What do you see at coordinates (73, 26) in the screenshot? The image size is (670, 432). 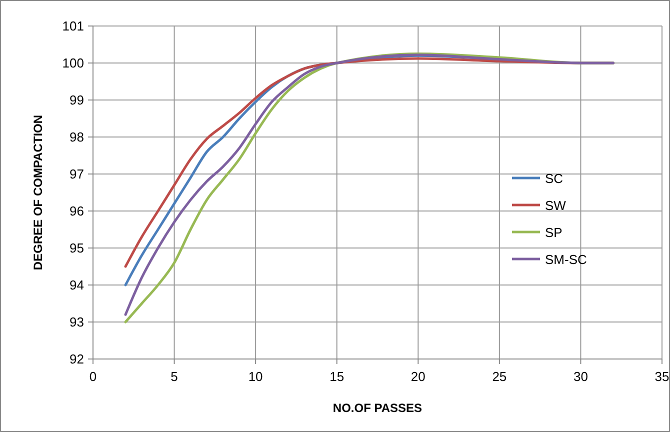 I see `y-tick-label: 101` at bounding box center [73, 26].